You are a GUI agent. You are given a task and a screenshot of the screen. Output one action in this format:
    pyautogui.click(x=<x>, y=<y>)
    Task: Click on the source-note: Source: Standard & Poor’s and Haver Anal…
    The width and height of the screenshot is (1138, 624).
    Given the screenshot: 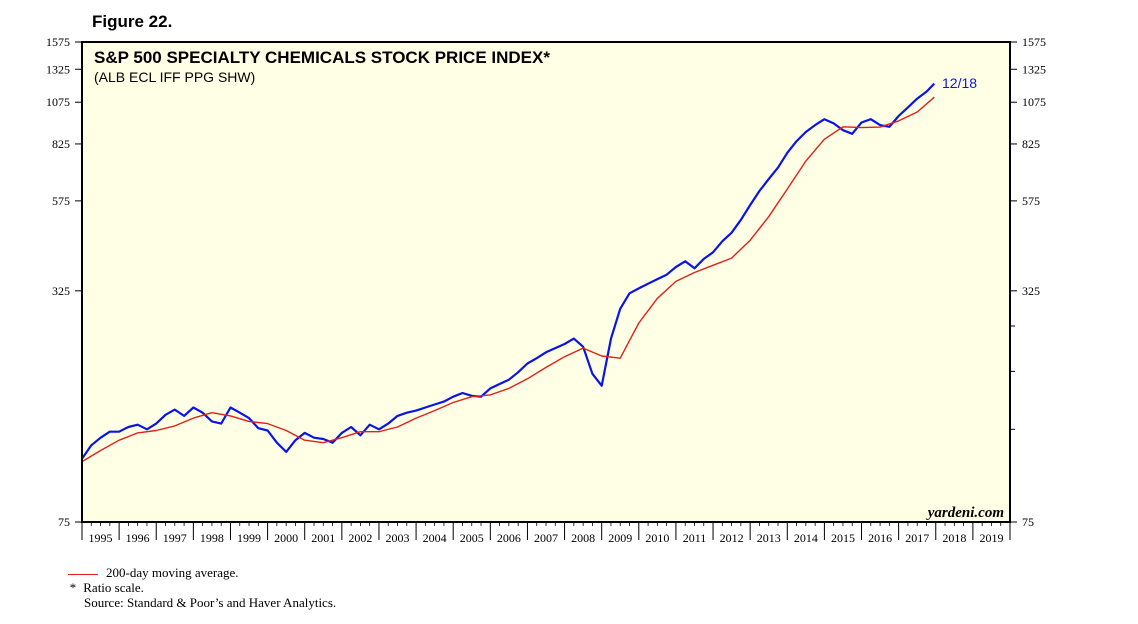 What is the action you would take?
    pyautogui.click(x=210, y=602)
    